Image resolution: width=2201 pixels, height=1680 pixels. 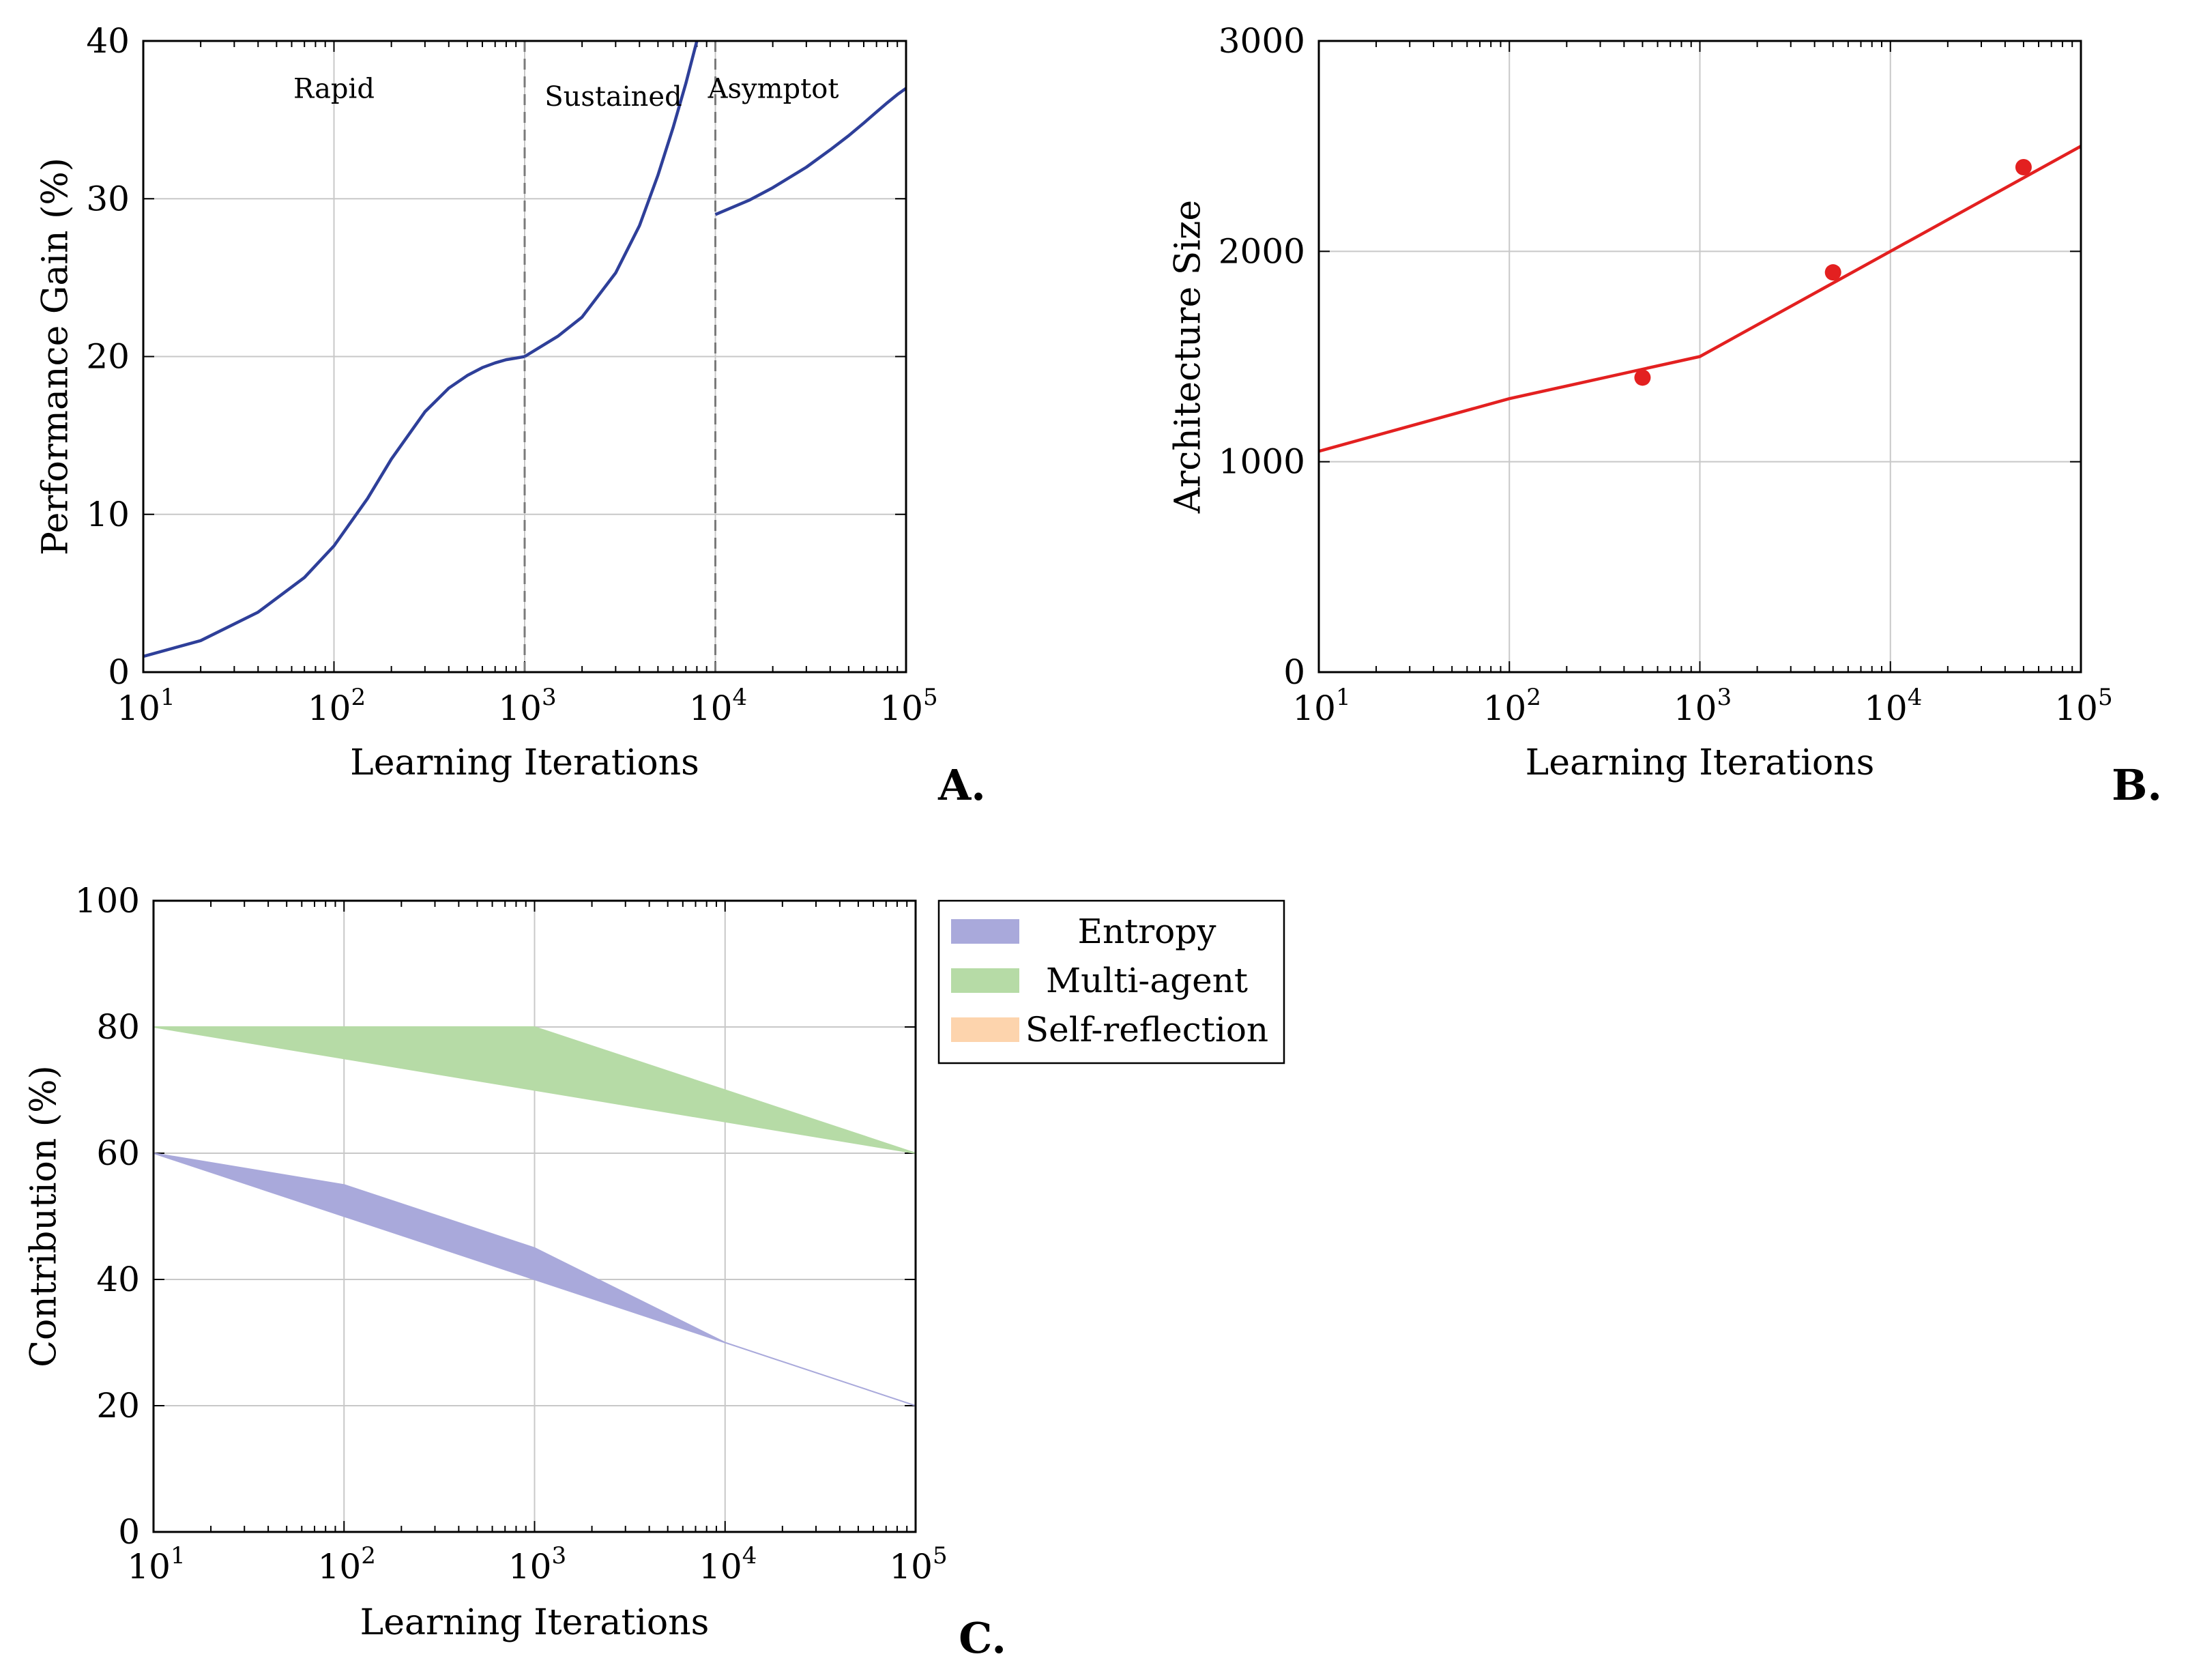 What do you see at coordinates (44, 1216) in the screenshot?
I see `y-axis-title: Contribution (%)` at bounding box center [44, 1216].